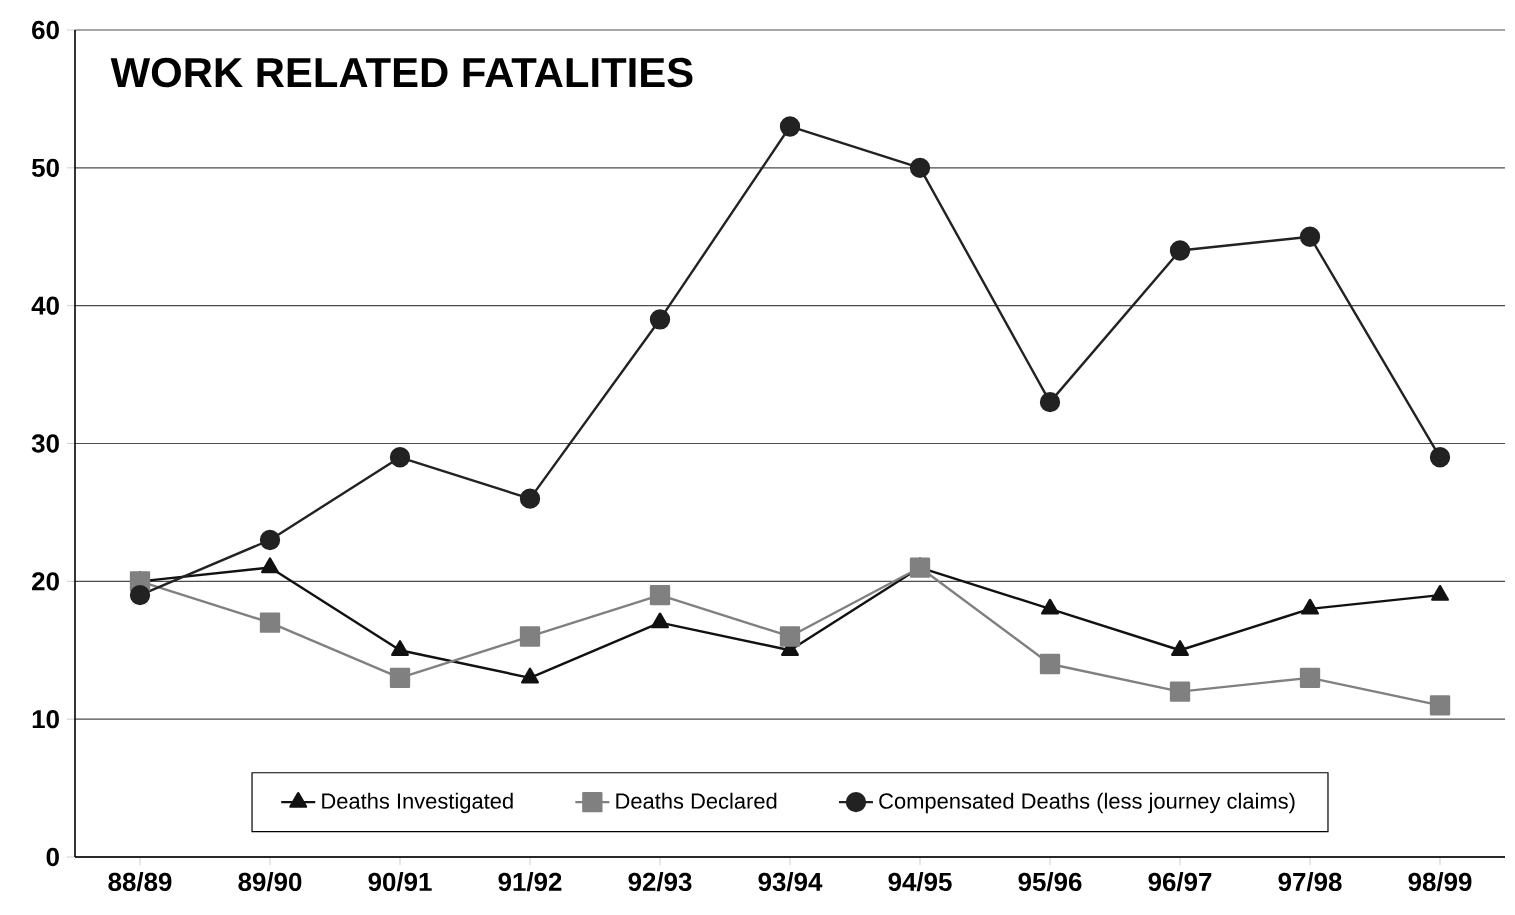 Image resolution: width=1515 pixels, height=915 pixels. I want to click on x-tick-label: 90/91, so click(400, 882).